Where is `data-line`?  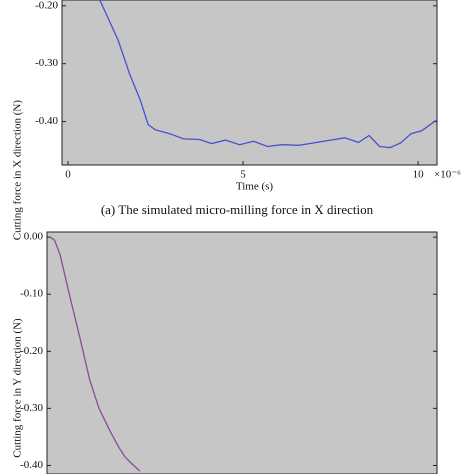 data-line is located at coordinates (95, 354).